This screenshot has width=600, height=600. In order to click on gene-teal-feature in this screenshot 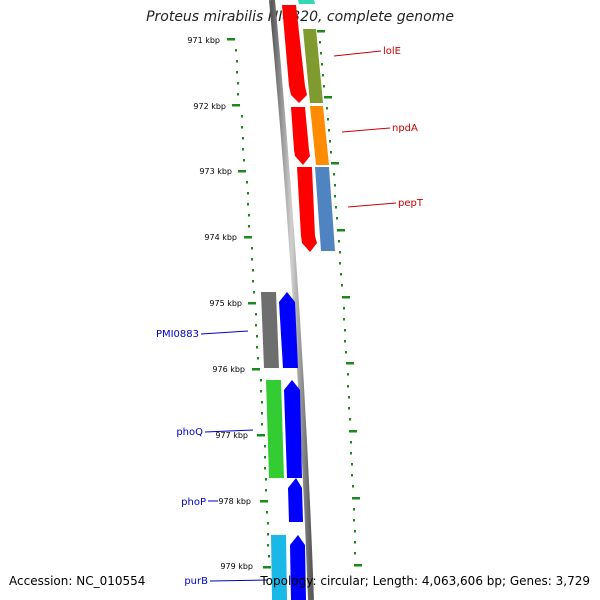, I will do `click(306, 2)`.